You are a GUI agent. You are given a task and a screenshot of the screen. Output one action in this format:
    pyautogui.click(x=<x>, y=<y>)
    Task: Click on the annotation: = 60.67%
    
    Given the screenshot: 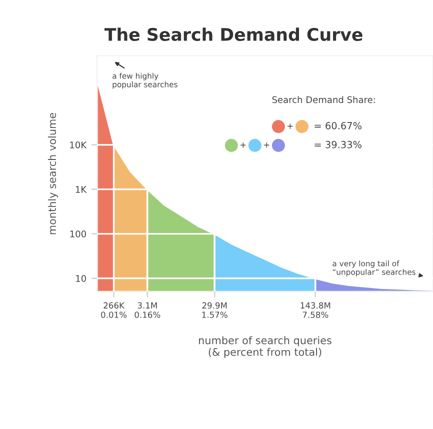 What is the action you would take?
    pyautogui.click(x=338, y=126)
    